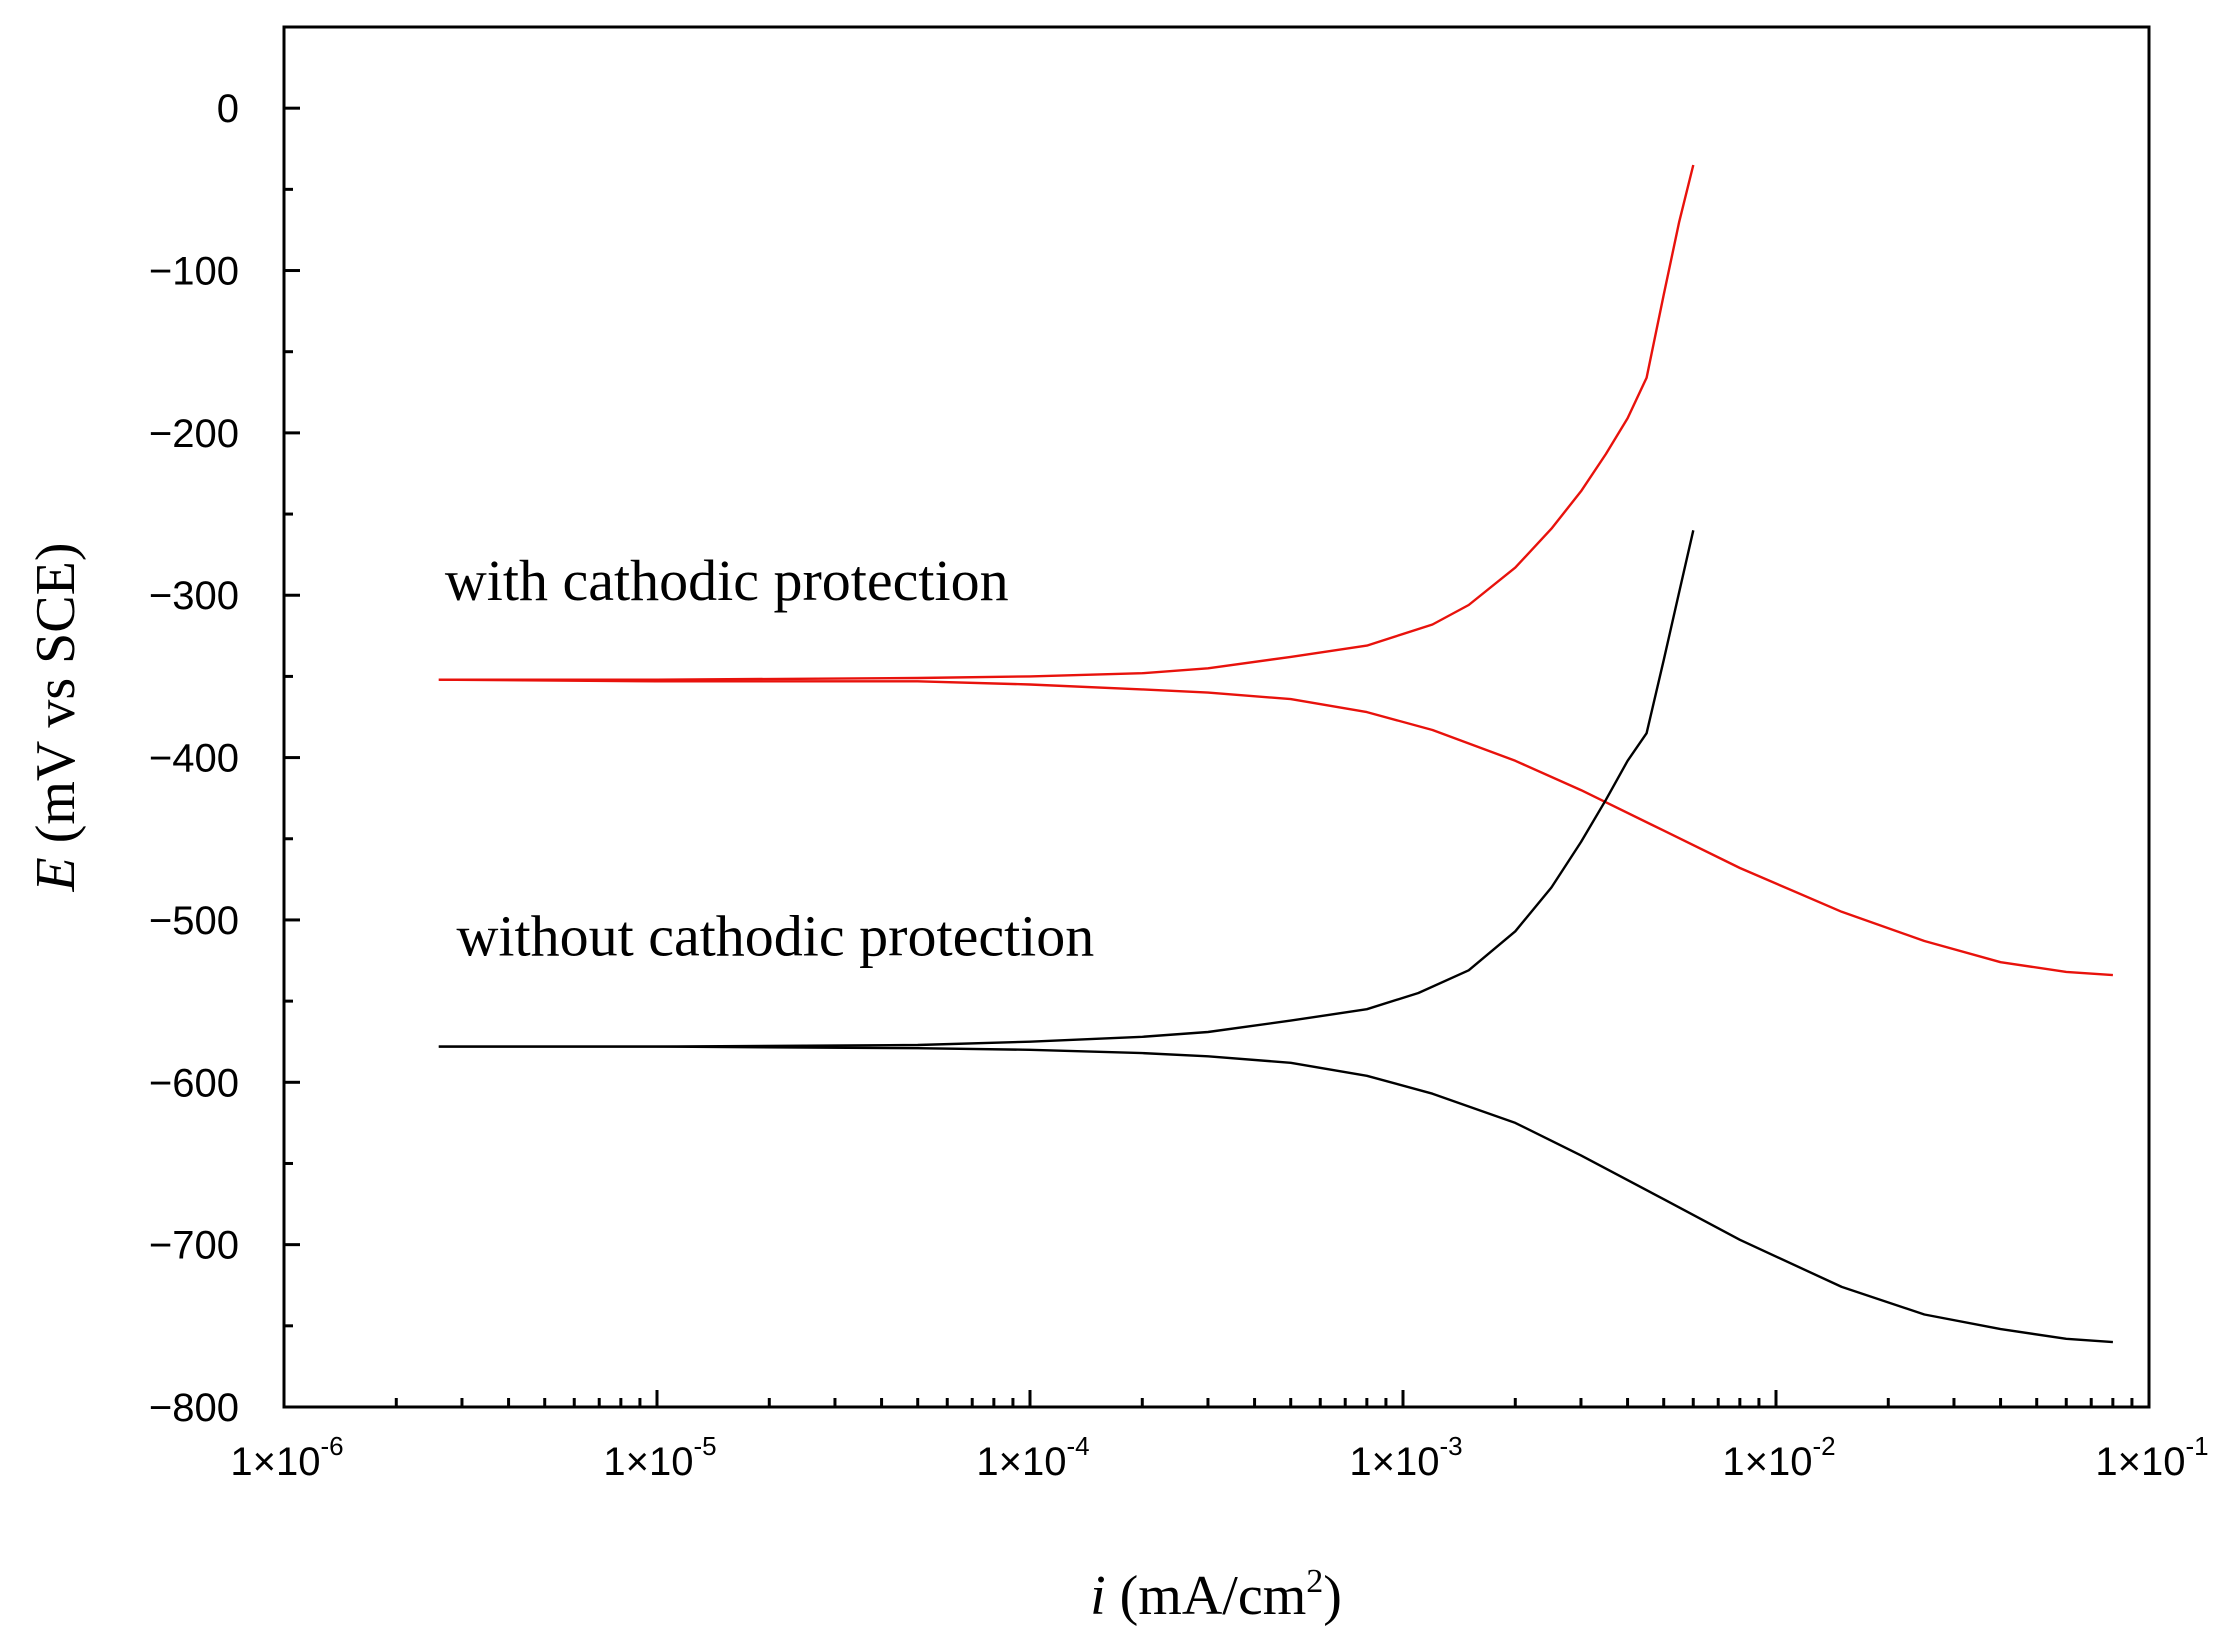 This screenshot has width=2233, height=1630. I want to click on x-tick-exp: -6, so click(331, 1446).